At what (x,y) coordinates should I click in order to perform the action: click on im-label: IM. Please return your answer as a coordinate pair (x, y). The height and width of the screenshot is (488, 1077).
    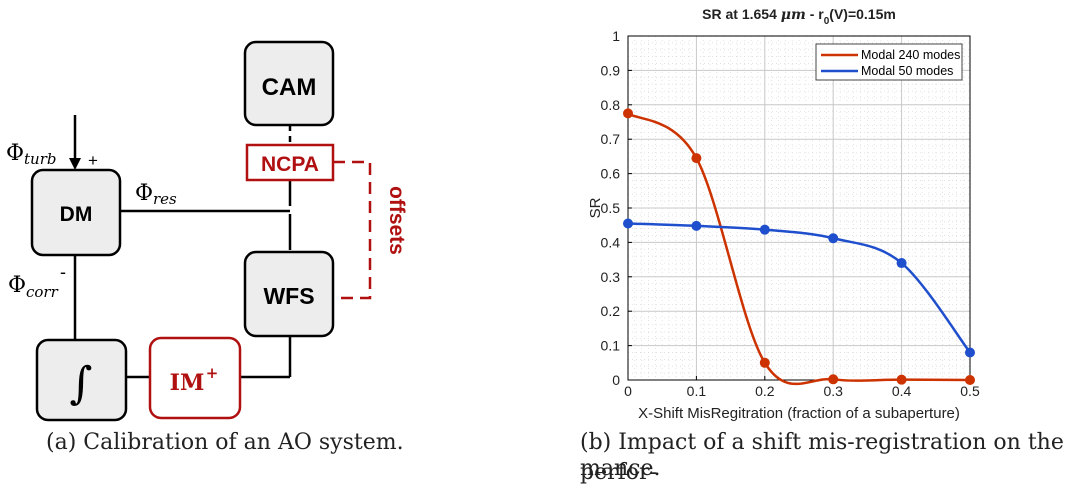
    Looking at the image, I should click on (187, 383).